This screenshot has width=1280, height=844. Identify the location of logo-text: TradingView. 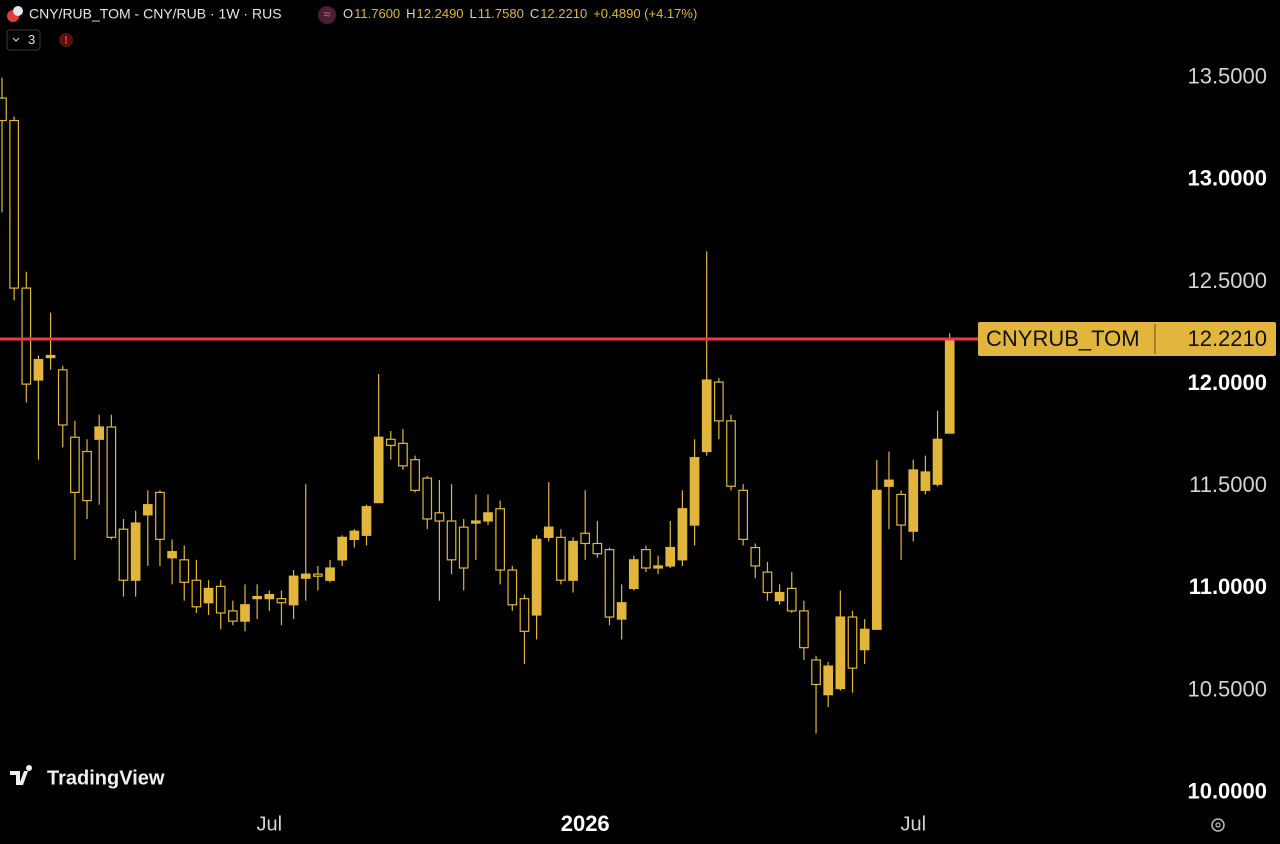
(106, 778).